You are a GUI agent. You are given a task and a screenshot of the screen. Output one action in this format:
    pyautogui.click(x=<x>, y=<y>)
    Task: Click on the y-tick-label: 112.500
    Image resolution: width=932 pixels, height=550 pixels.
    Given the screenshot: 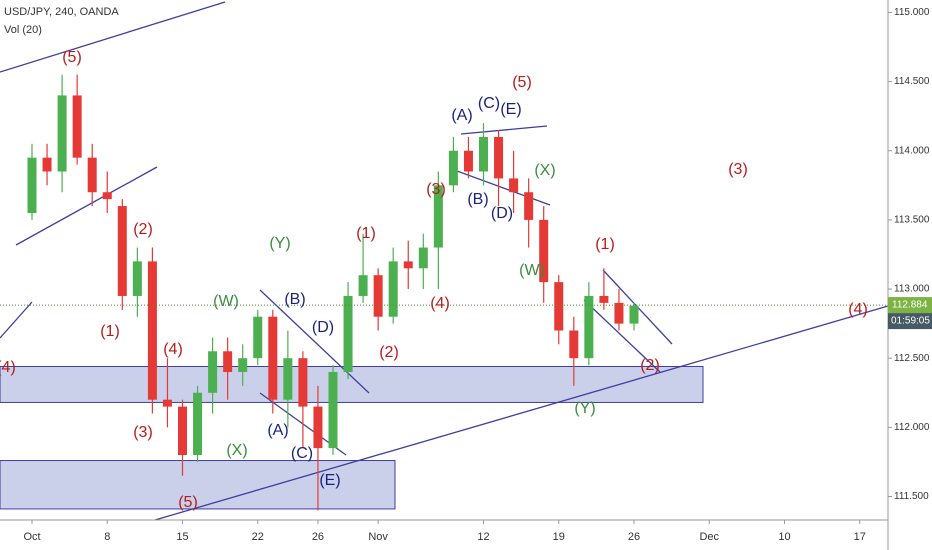 What is the action you would take?
    pyautogui.click(x=912, y=358)
    